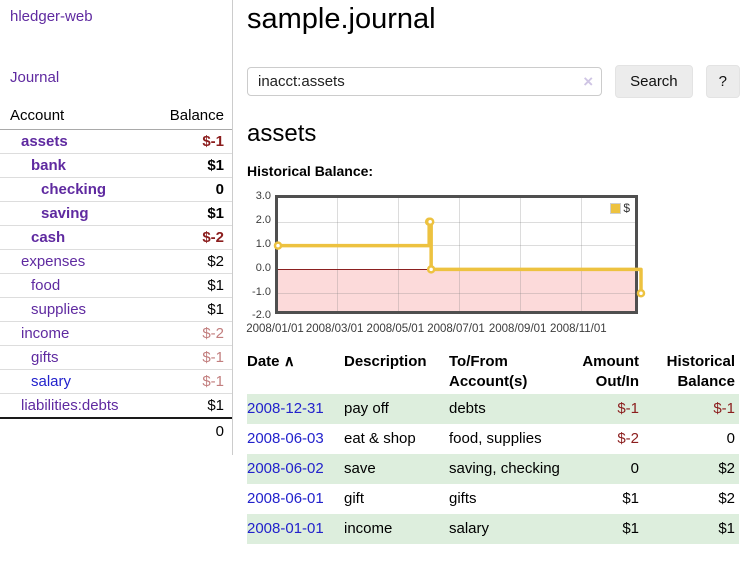 The width and height of the screenshot is (742, 582). I want to click on register-row: 2008-01-01 income salary $1 $1, so click(493, 529).